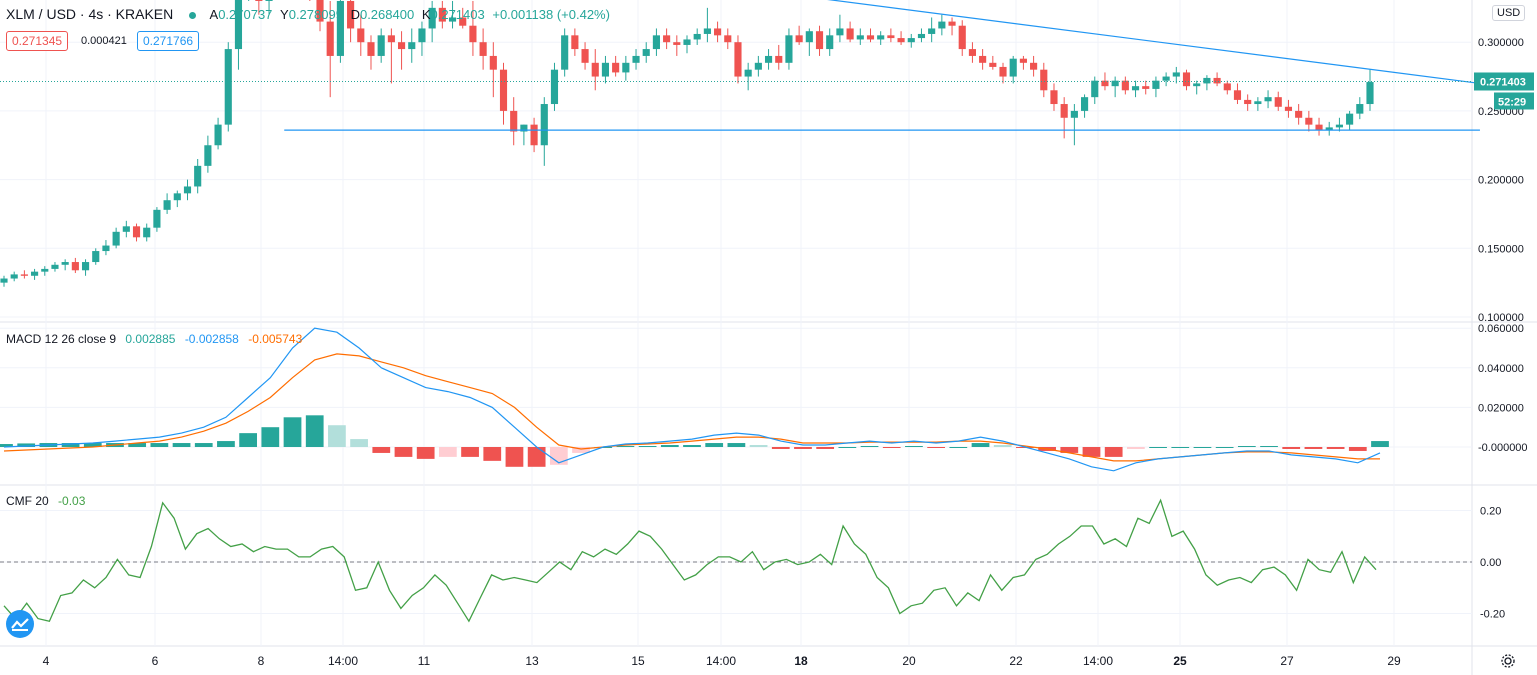 The height and width of the screenshot is (675, 1537). What do you see at coordinates (20, 624) in the screenshot?
I see `tradingview-logo-icon` at bounding box center [20, 624].